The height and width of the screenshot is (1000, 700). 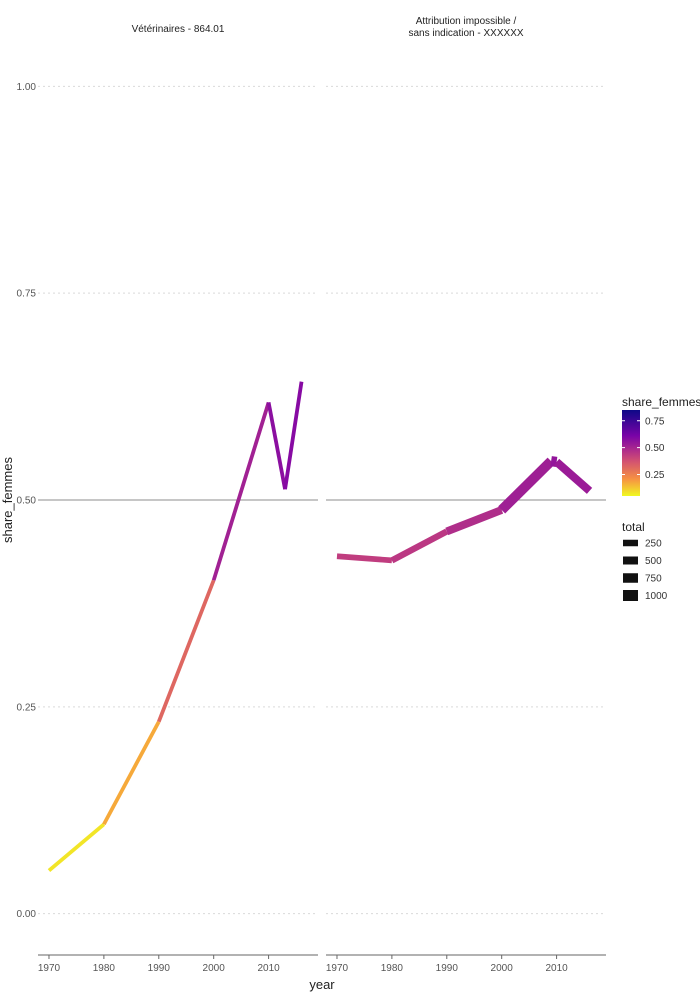 I want to click on y-tick-label: 0.50, so click(x=27, y=501).